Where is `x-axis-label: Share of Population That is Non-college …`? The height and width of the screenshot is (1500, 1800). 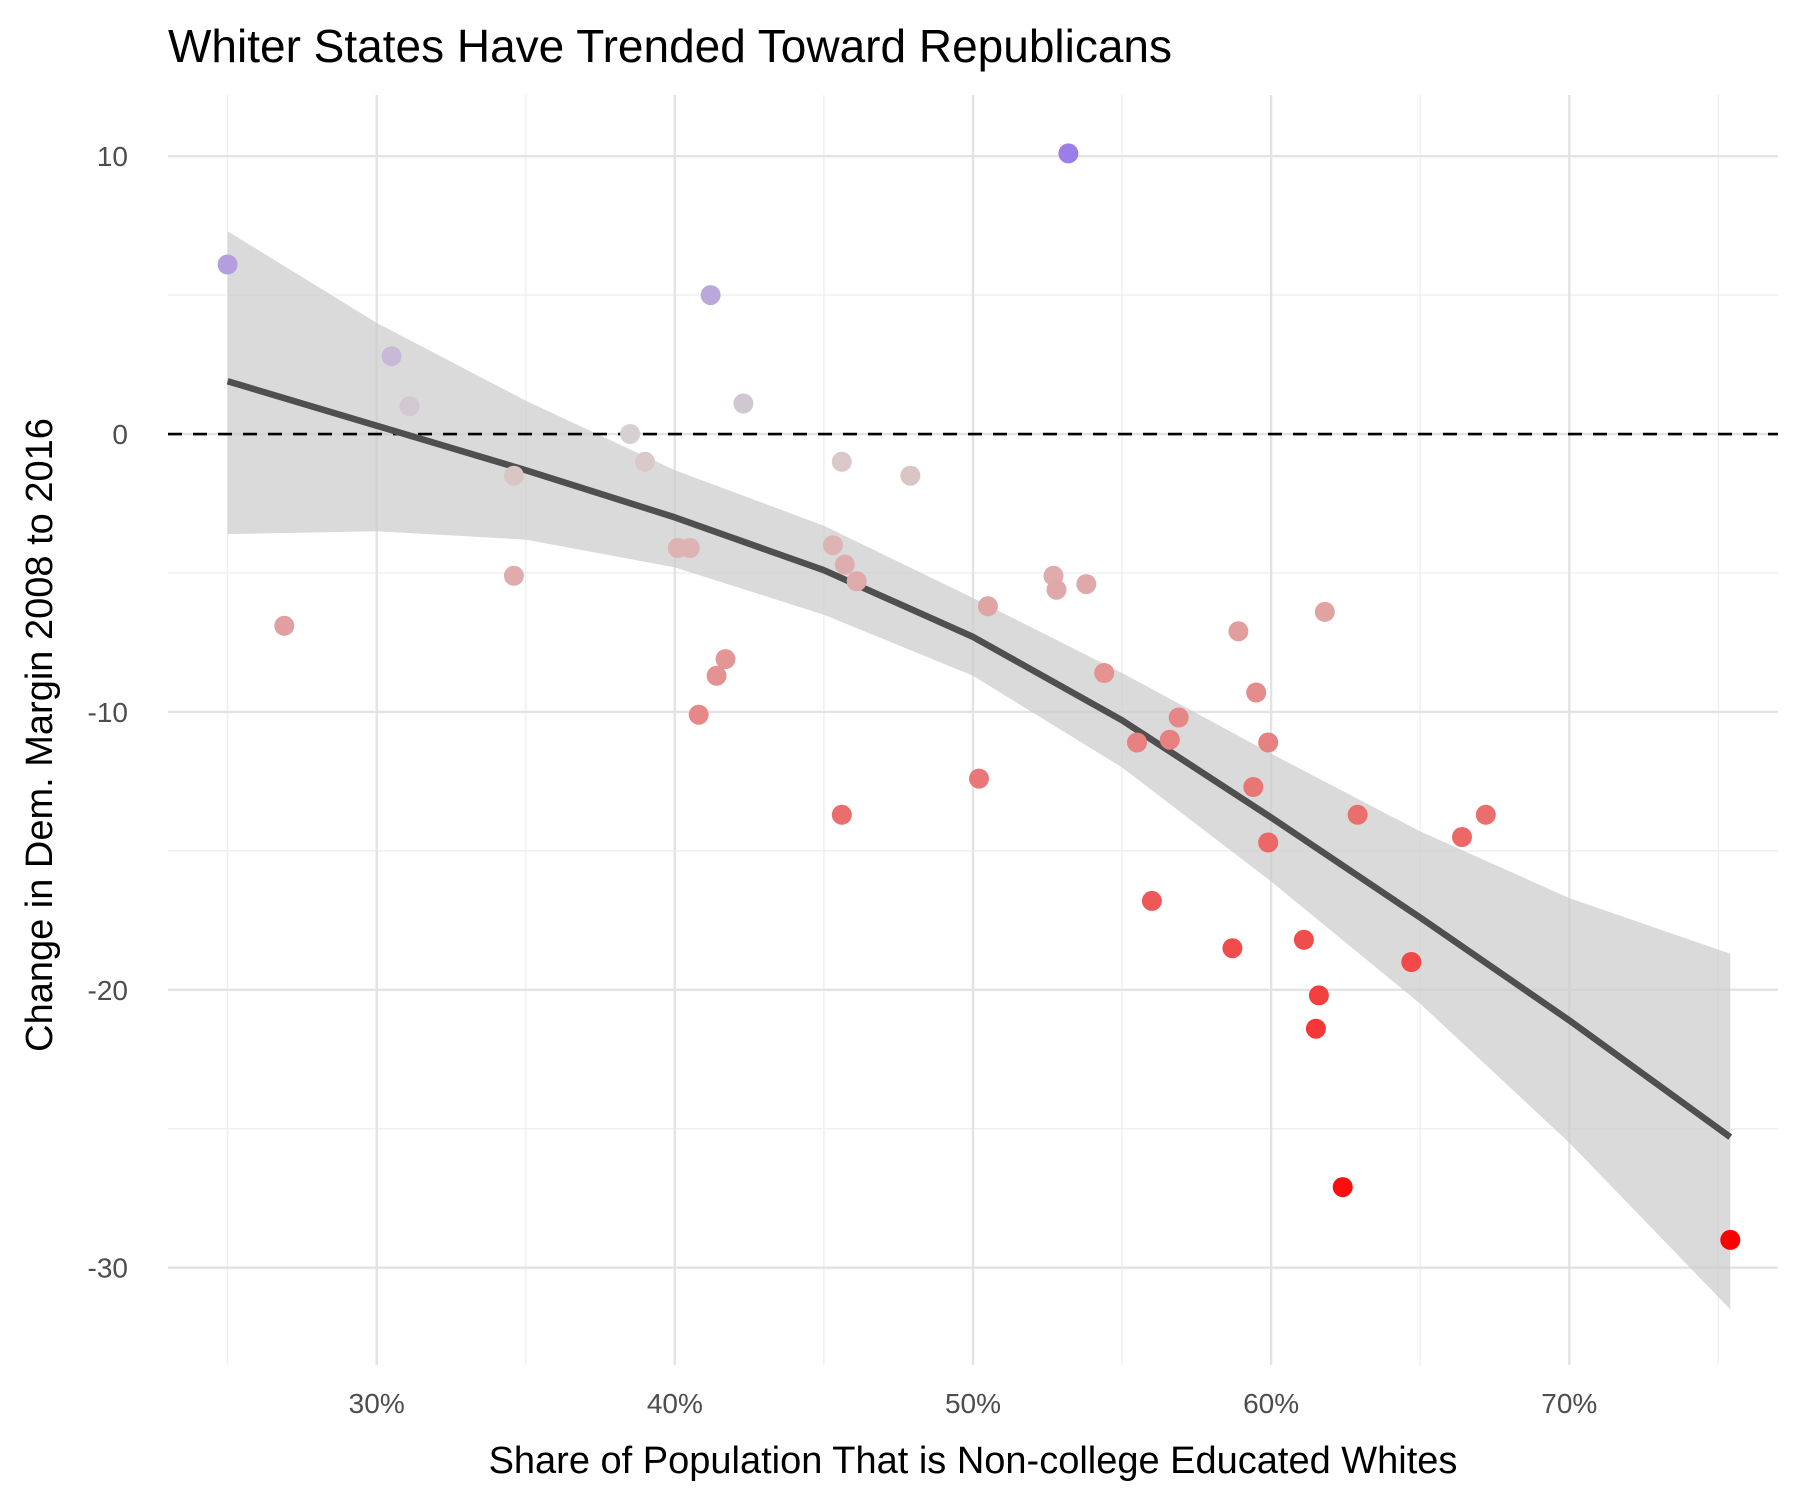
x-axis-label: Share of Population That is Non-college … is located at coordinates (973, 1461).